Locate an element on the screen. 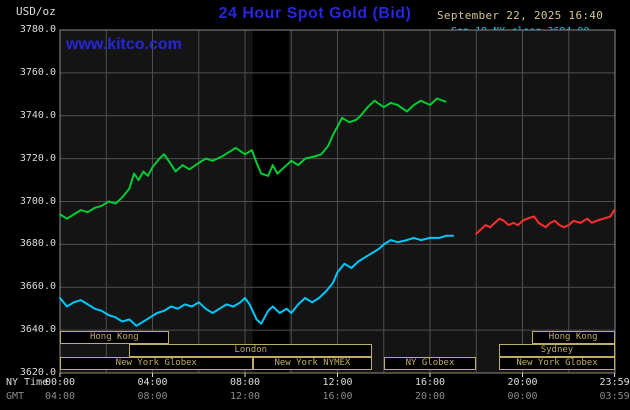 This screenshot has height=410, width=630. session-box-new-york-nymex: New York NYMEX is located at coordinates (312, 363).